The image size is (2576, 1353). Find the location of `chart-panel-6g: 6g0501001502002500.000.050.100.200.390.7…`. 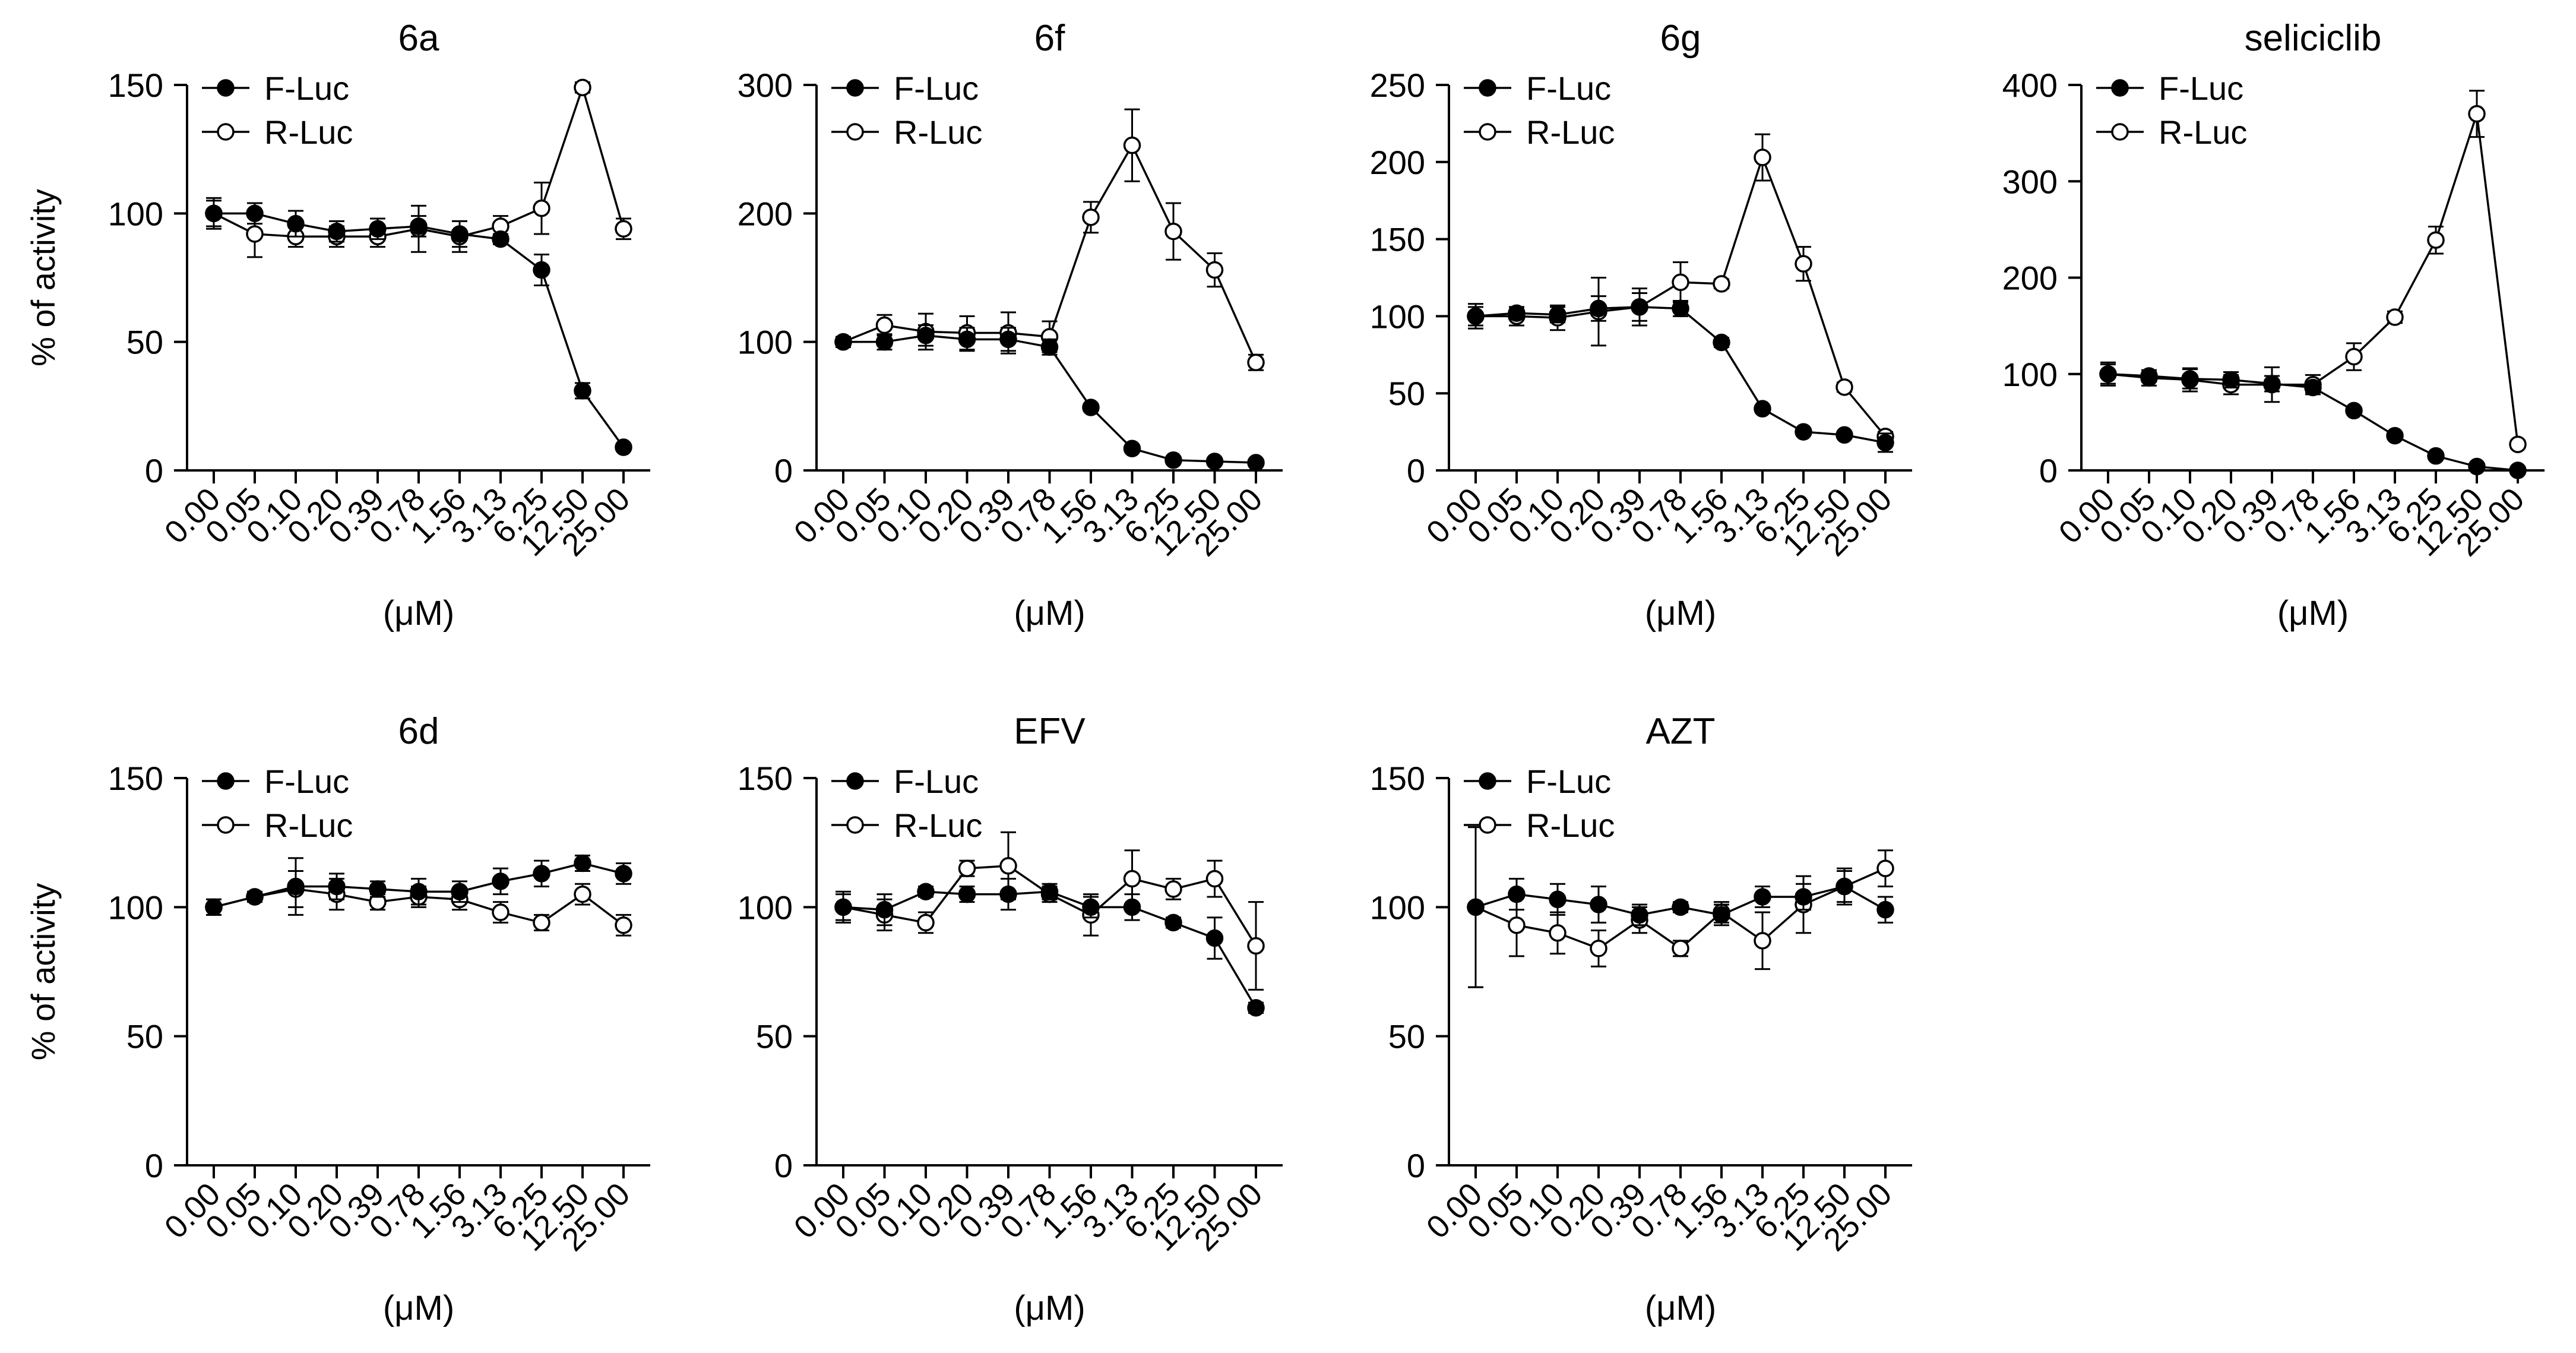

chart-panel-6g: 6g0501001502002500.000.050.100.200.390.7… is located at coordinates (1641, 325).